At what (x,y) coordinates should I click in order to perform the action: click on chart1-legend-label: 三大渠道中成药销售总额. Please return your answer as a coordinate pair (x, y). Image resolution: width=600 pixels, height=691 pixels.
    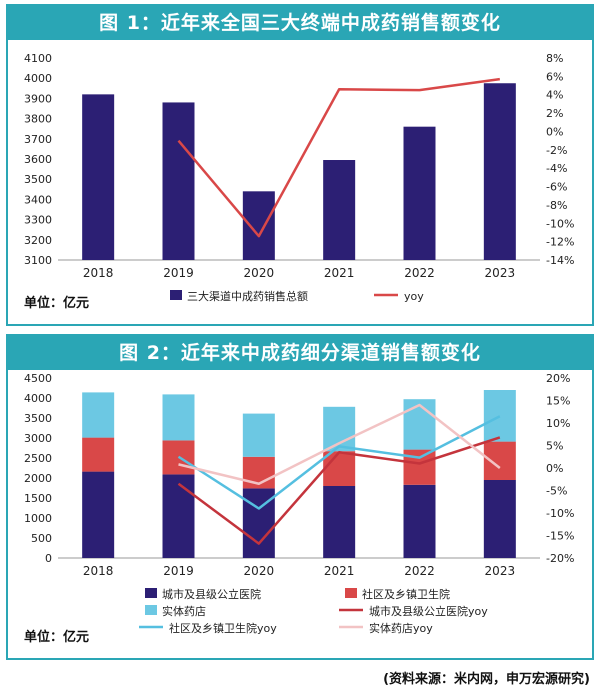
    Looking at the image, I should click on (247, 296).